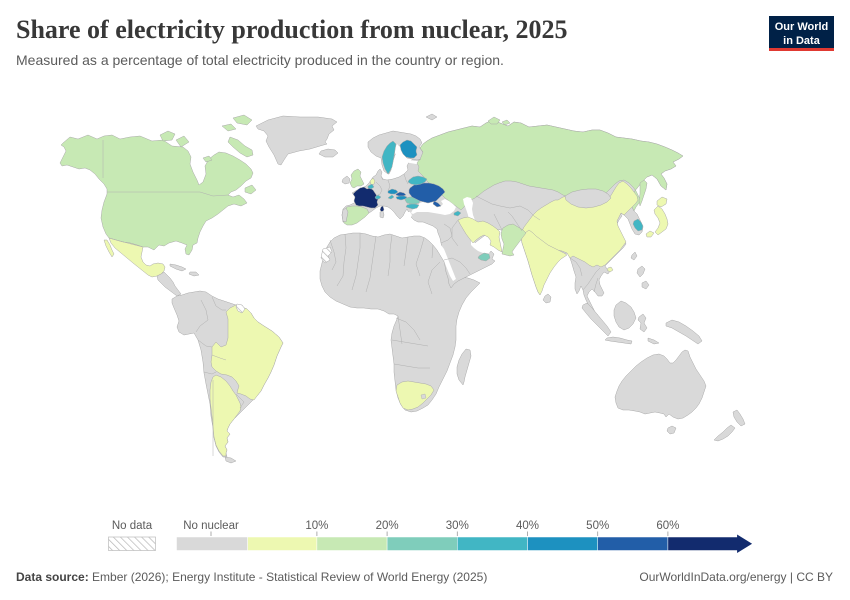 The image size is (850, 600). I want to click on svg-text: 20%, so click(387, 526).